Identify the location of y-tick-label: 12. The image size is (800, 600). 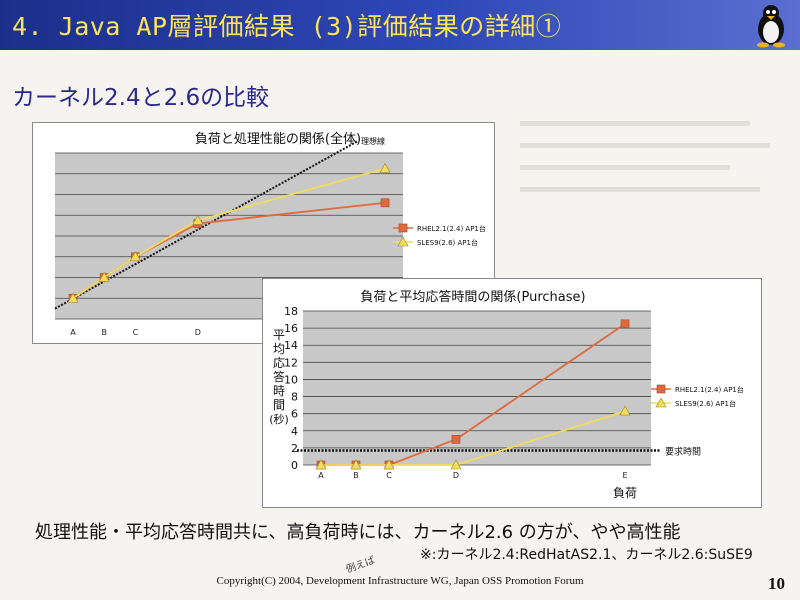
(291, 362).